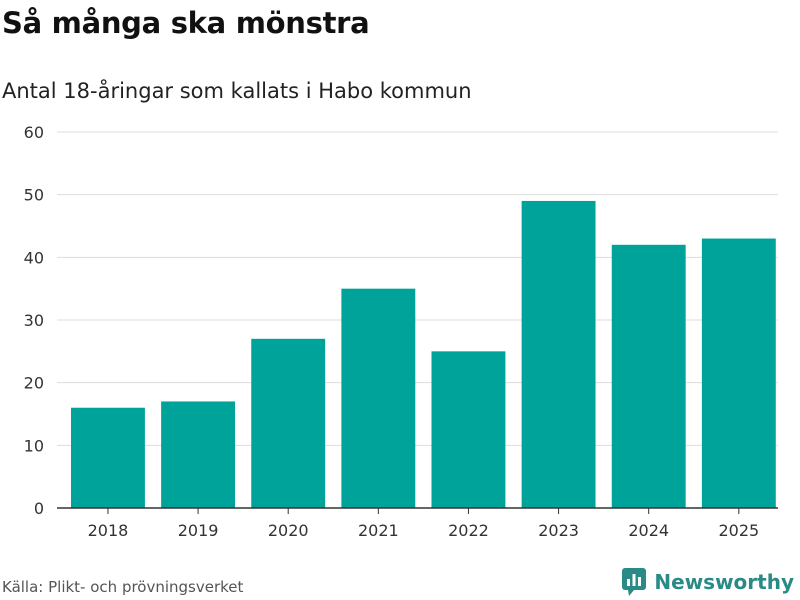  I want to click on y-tick-label: 30, so click(34, 320).